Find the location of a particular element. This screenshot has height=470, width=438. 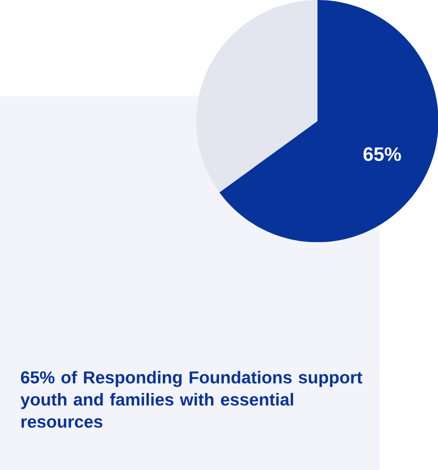

data-label: 65% is located at coordinates (382, 154).